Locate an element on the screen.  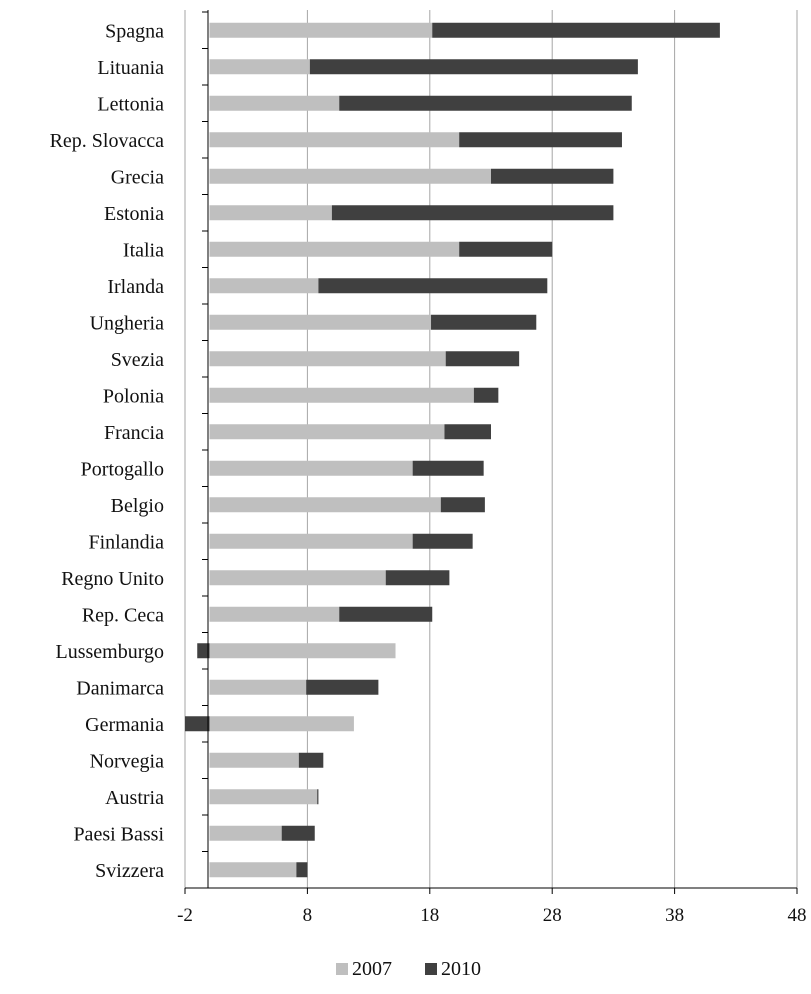
x-tick-label: 18 is located at coordinates (429, 915).